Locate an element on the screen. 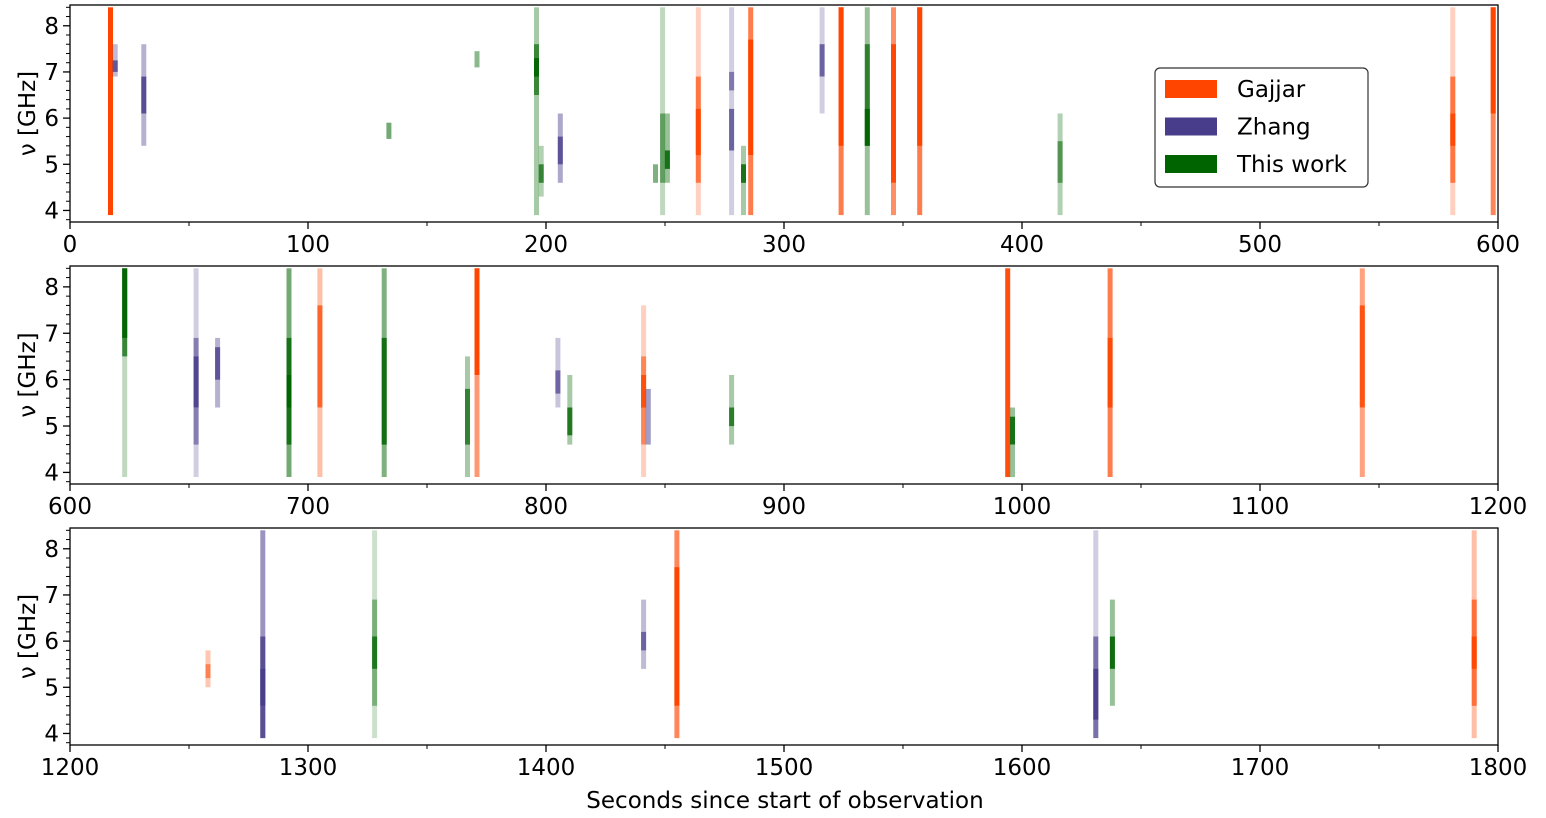  panel-3-x-tick-label-6: 1700 is located at coordinates (1260, 768).